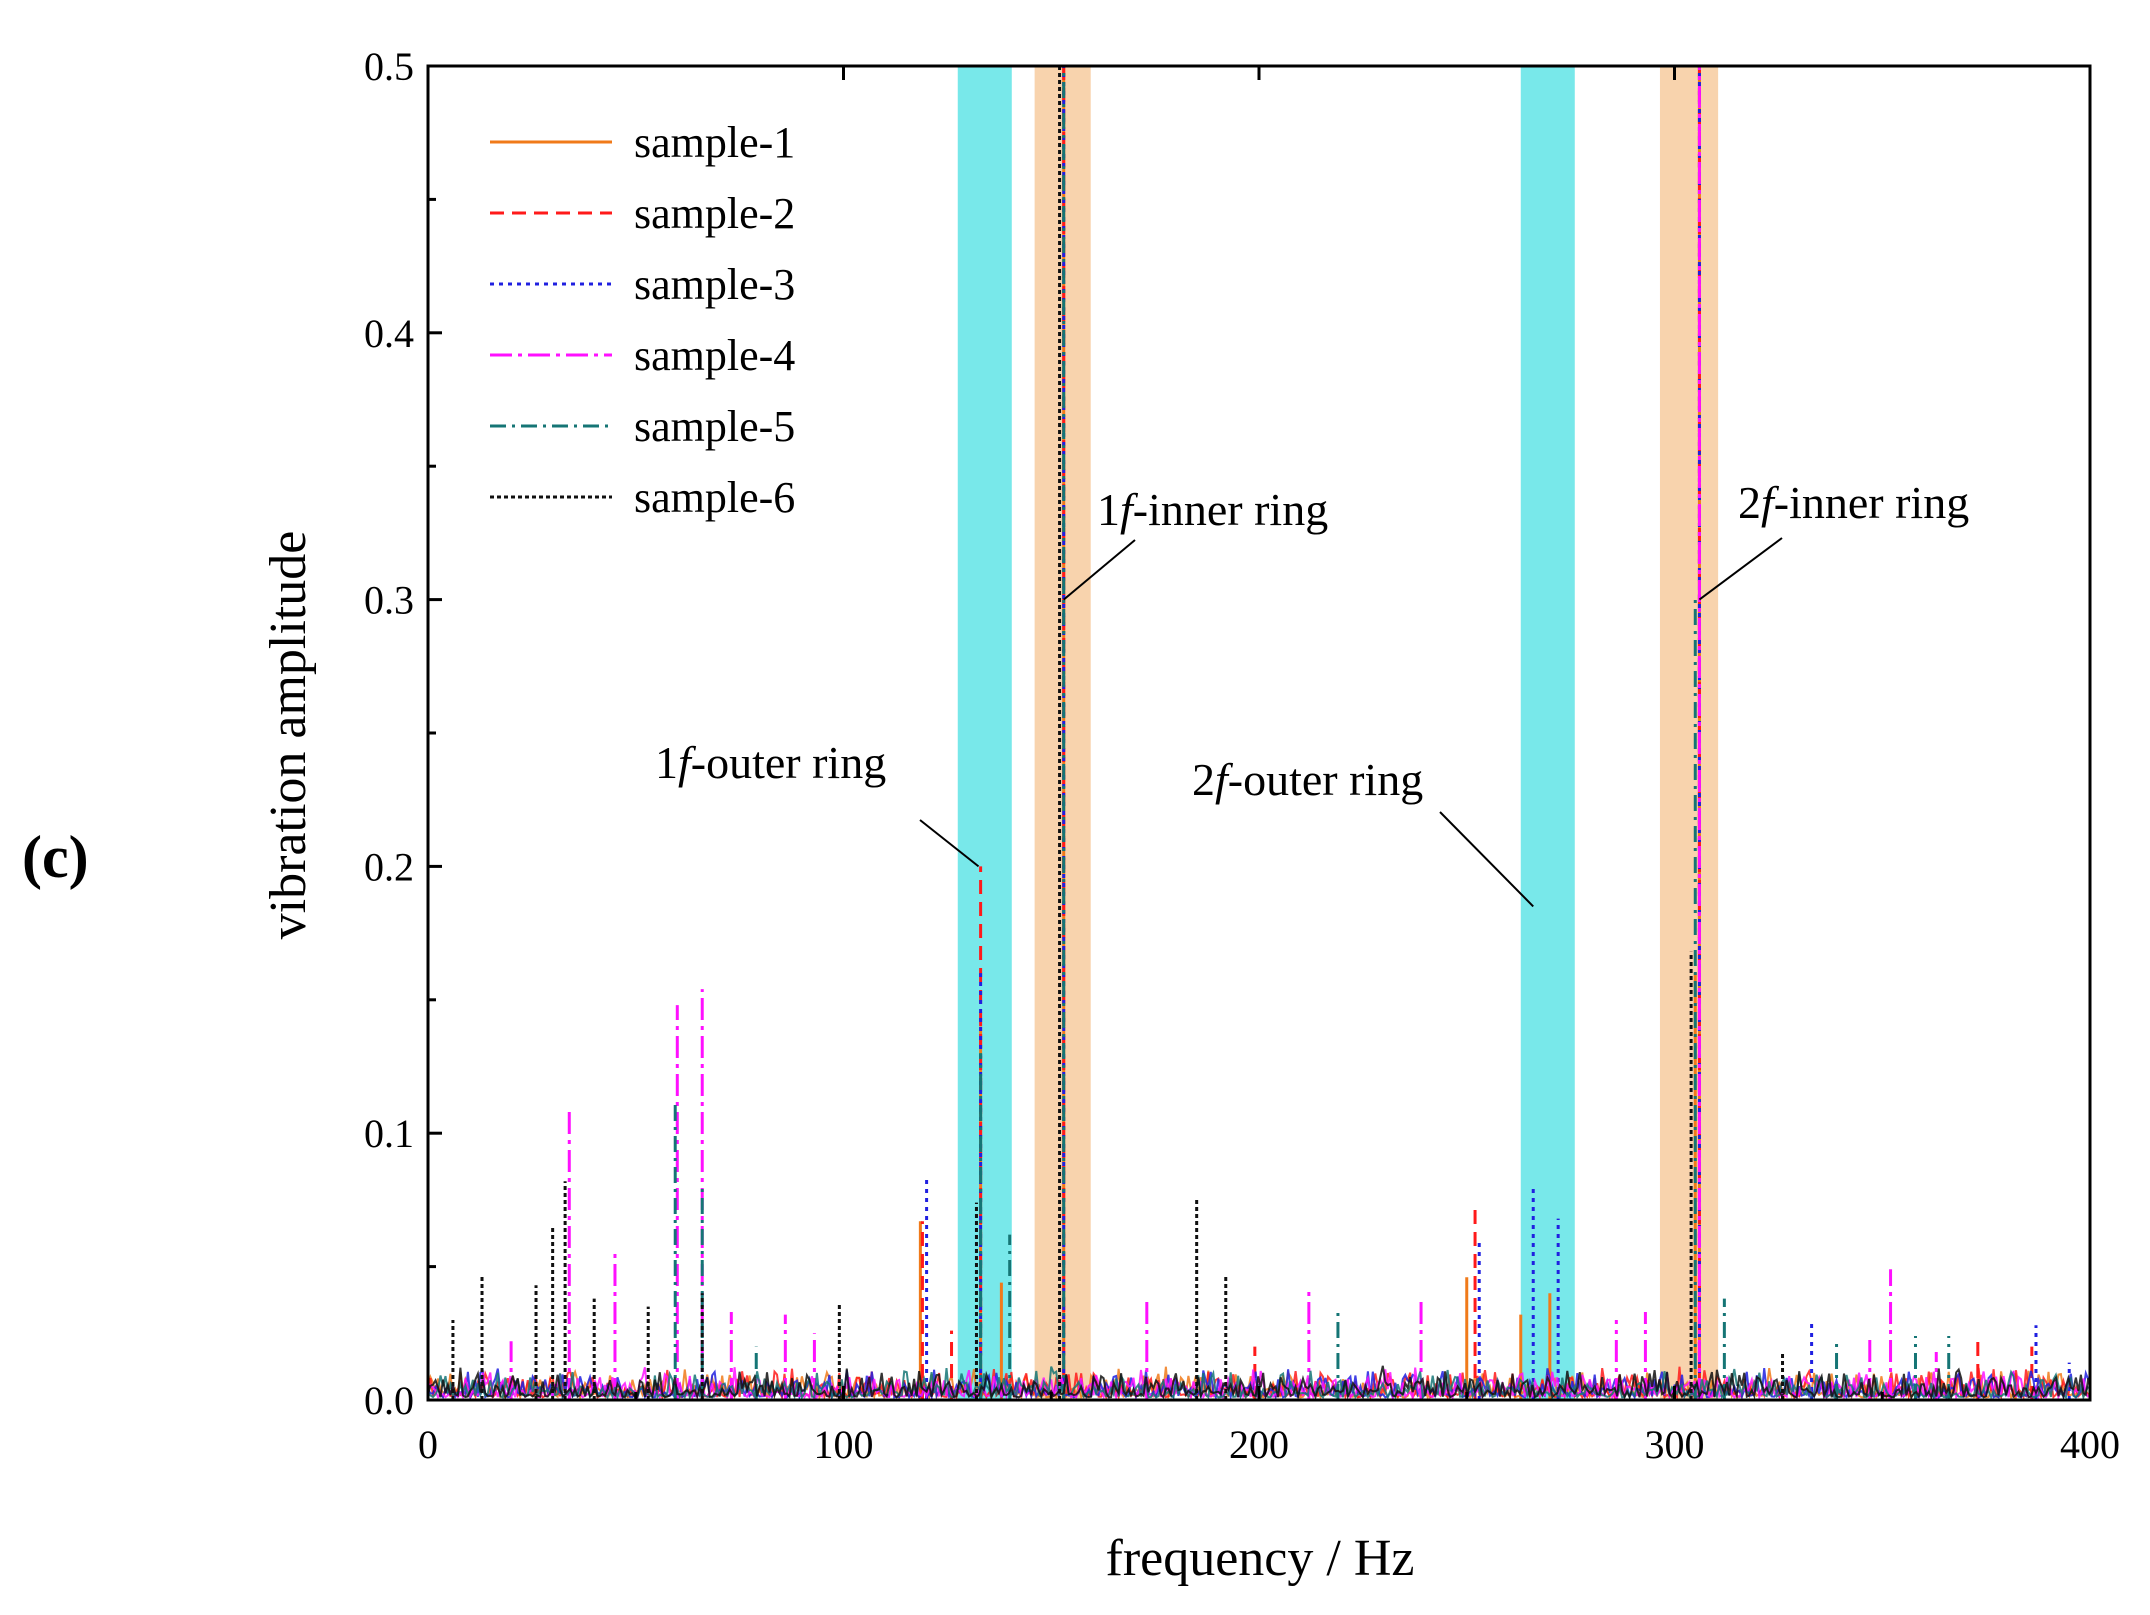  I want to click on x-tick-label: 0, so click(428, 1444).